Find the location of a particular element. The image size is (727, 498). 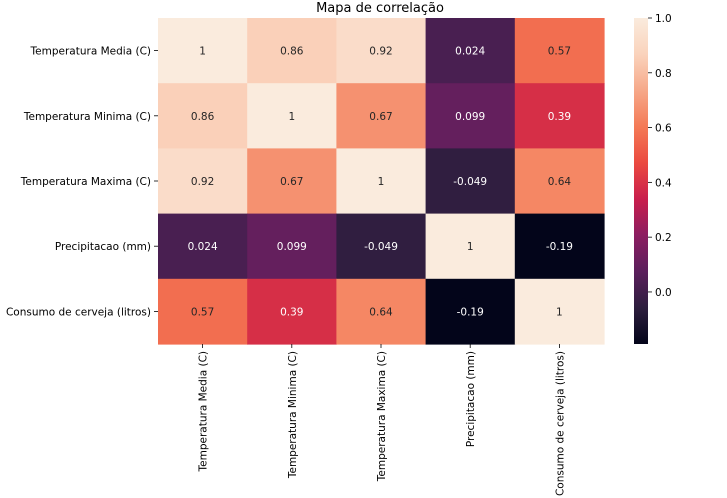

colorbar-tick-label: 0.2 is located at coordinates (663, 238).